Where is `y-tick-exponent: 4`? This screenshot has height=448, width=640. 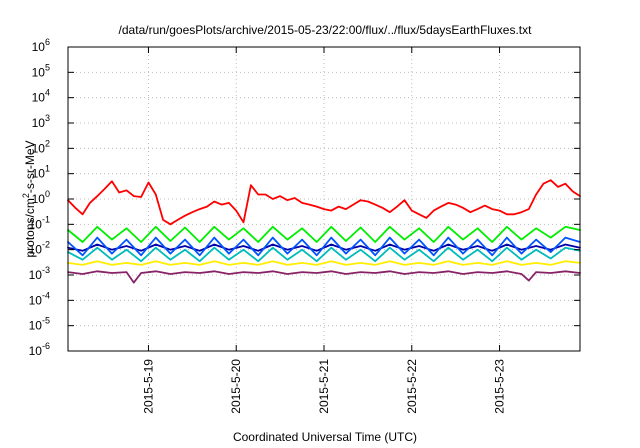 y-tick-exponent: 4 is located at coordinates (47, 93).